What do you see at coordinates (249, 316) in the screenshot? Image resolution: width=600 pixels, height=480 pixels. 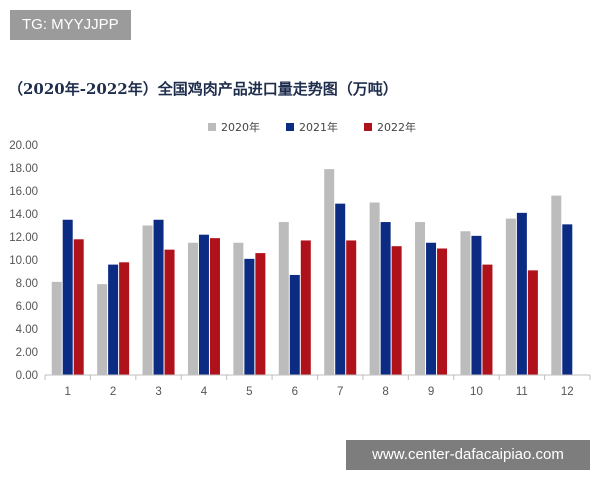 I see `bar-2021年-5` at bounding box center [249, 316].